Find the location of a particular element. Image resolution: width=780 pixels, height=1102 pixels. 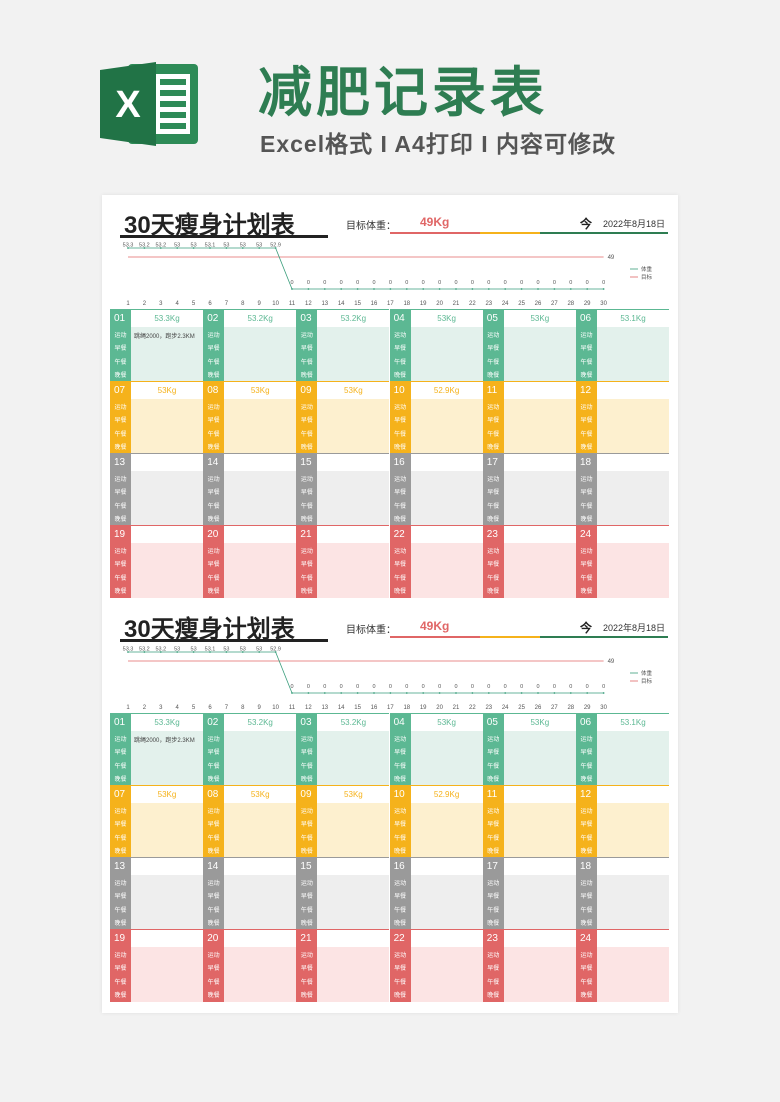

day-cell: 14 运动 早餐 午餐 晚餐 is located at coordinates (250, 893).